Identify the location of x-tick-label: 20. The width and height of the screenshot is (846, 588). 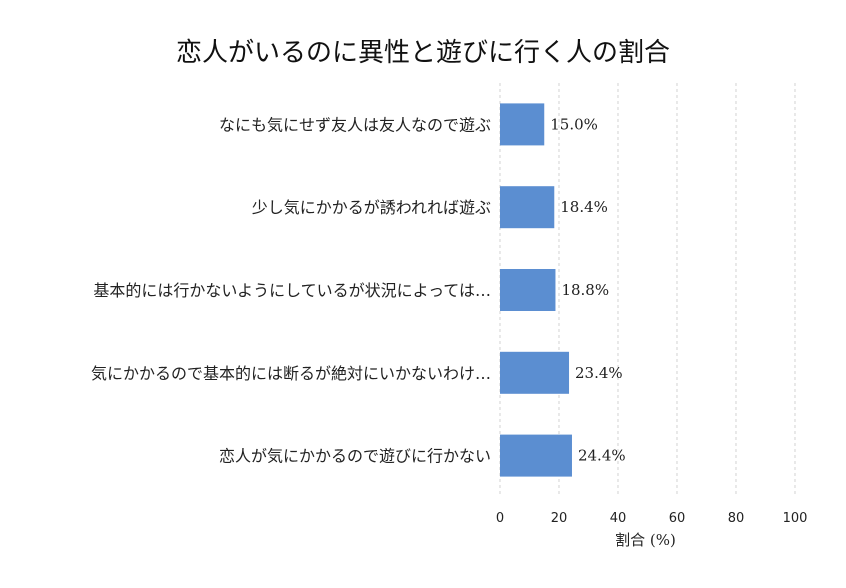
(559, 518).